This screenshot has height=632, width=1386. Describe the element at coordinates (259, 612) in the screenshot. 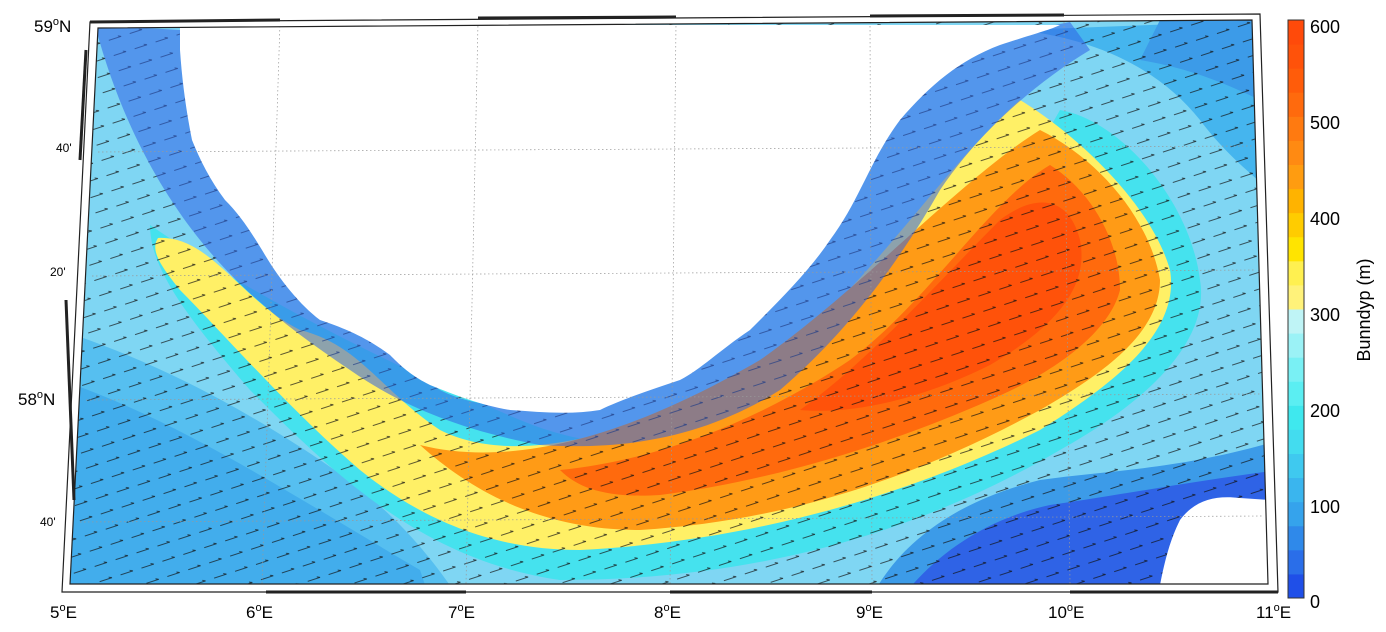

I see `lon-label-6: 6oE` at that location.